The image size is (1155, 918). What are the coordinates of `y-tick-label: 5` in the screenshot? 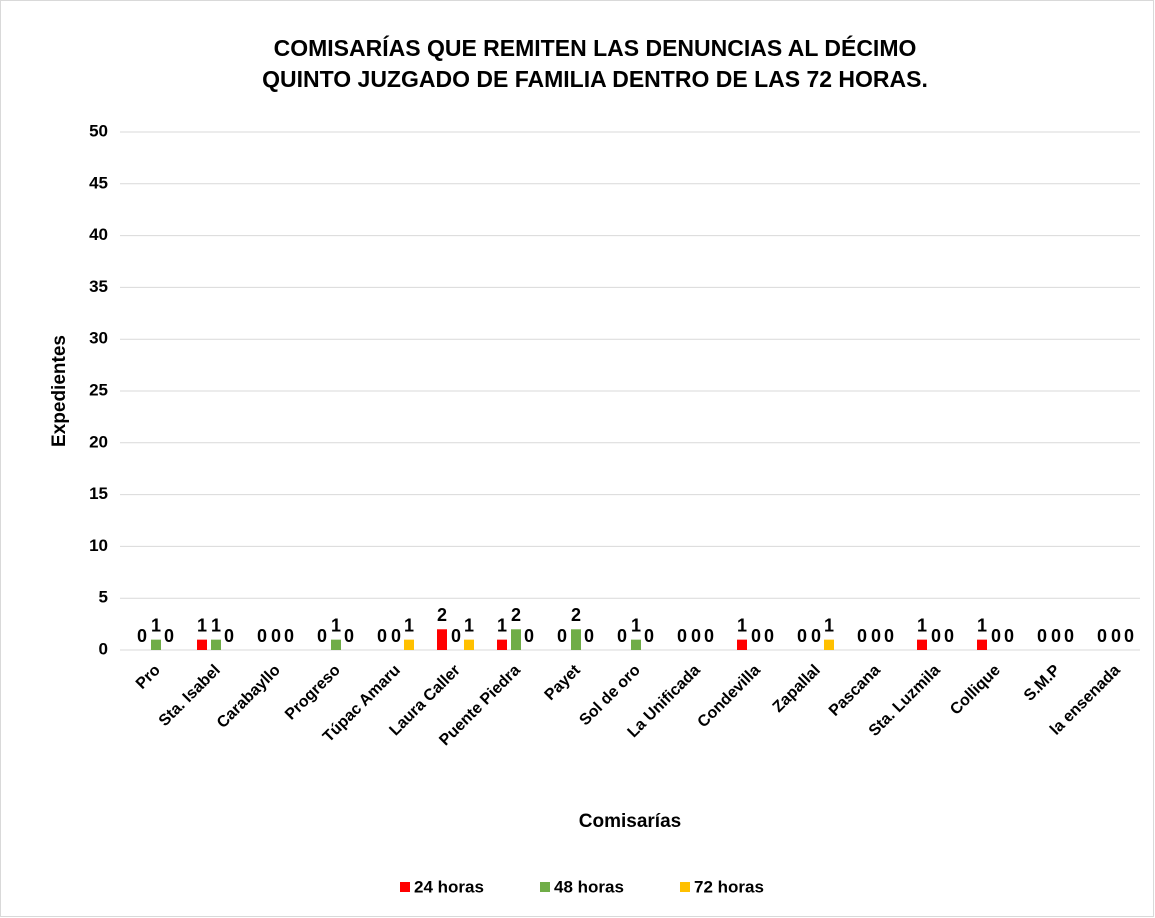 It's located at (103, 597).